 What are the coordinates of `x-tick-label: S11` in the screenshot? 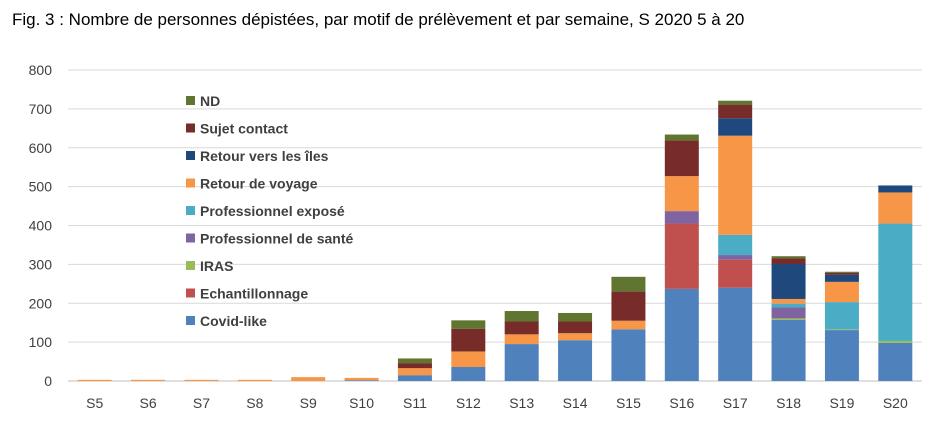 It's located at (415, 403).